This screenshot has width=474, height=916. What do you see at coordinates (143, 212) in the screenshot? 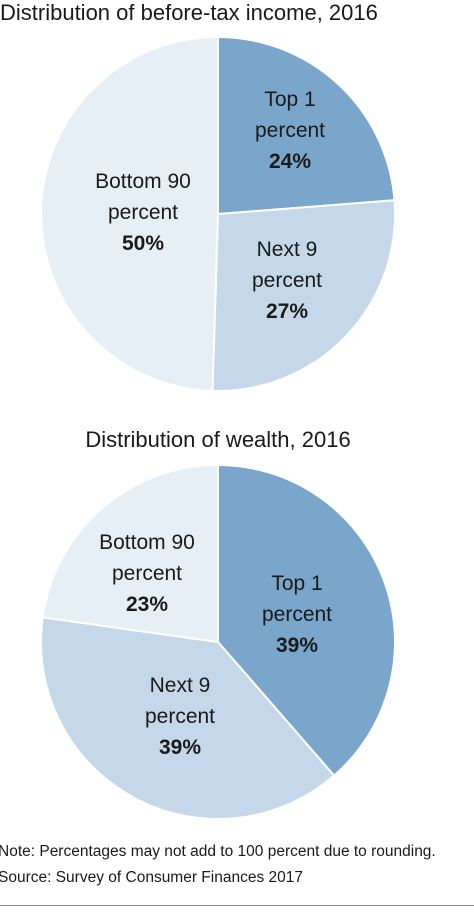
I see `slice-label-bottom-90-percent: Bottom 90 percent 50%` at bounding box center [143, 212].